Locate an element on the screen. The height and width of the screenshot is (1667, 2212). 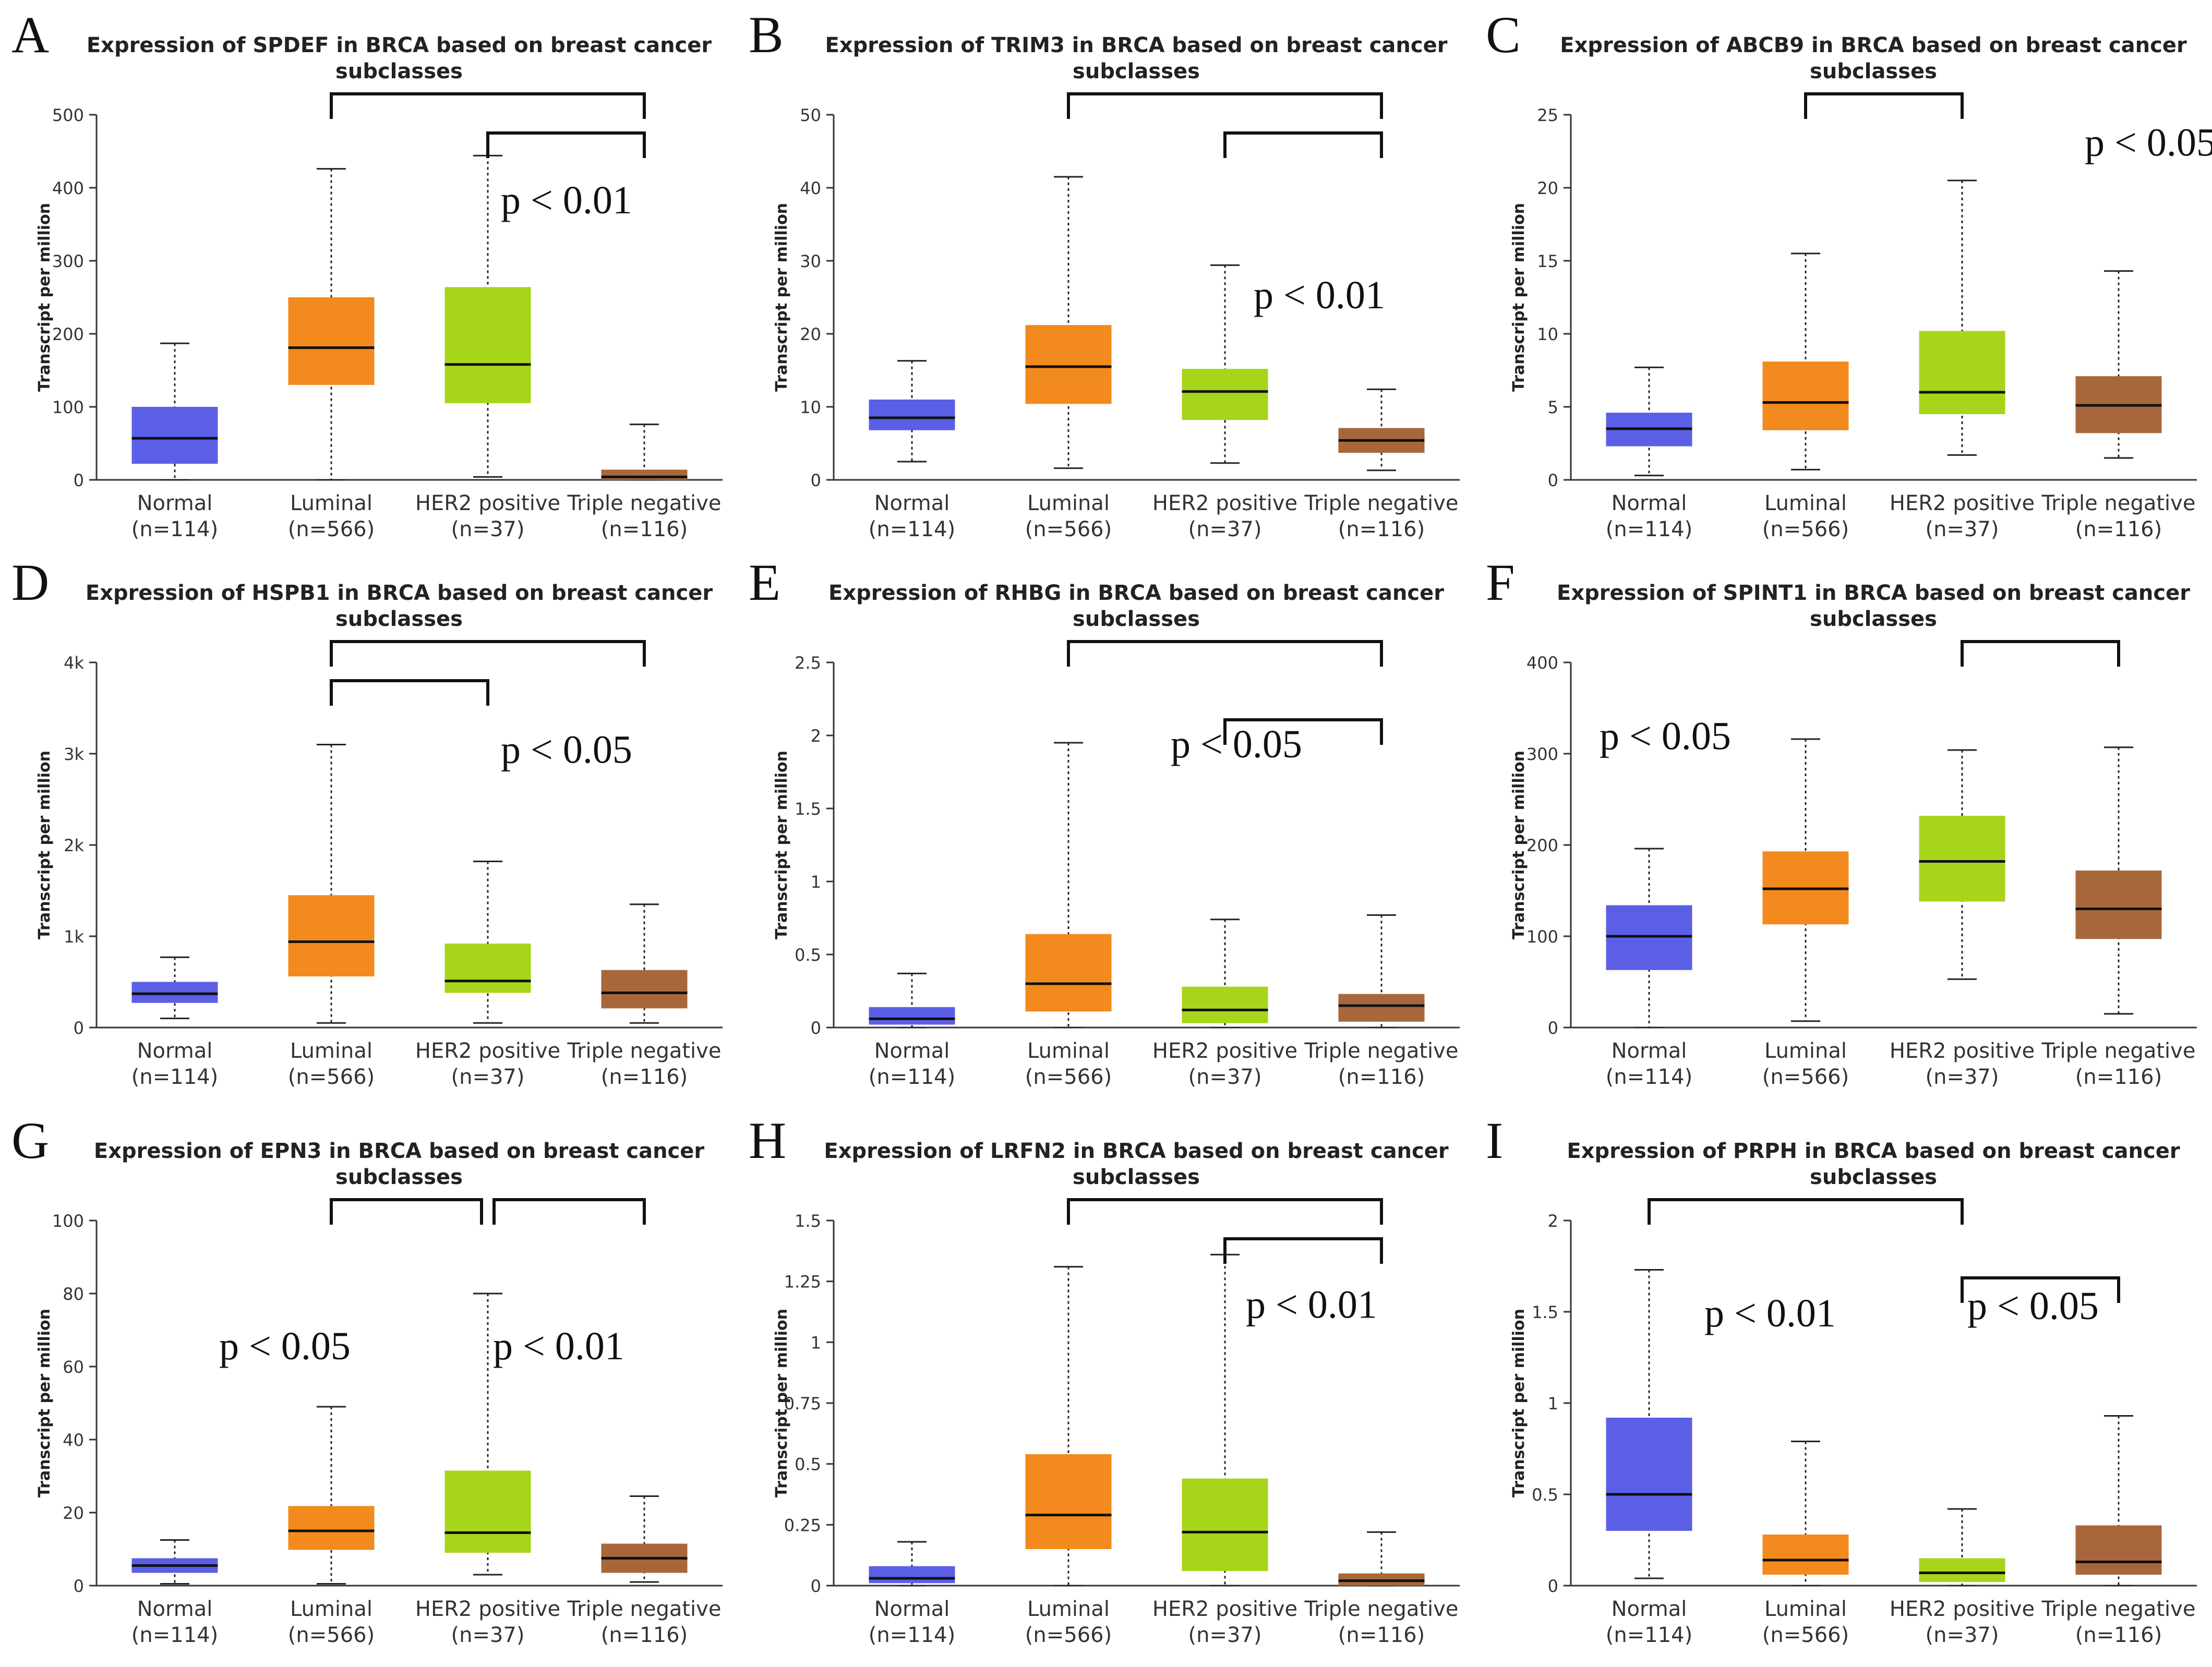
y-tick-label: 2k is located at coordinates (74, 845).